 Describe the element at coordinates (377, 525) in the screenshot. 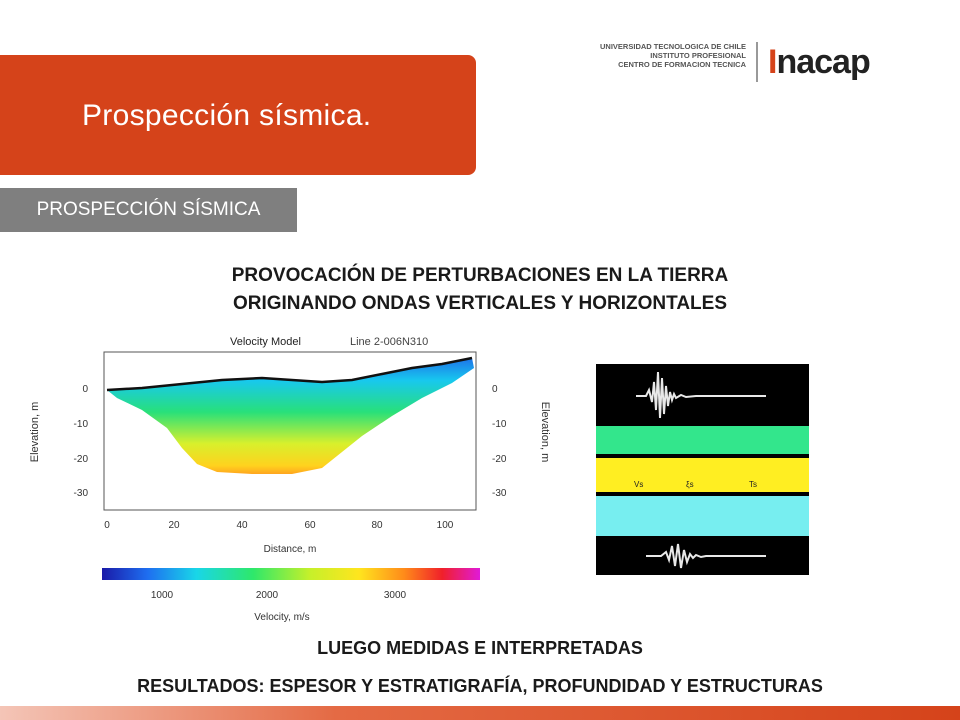

I see `x-tick-label: 80` at that location.